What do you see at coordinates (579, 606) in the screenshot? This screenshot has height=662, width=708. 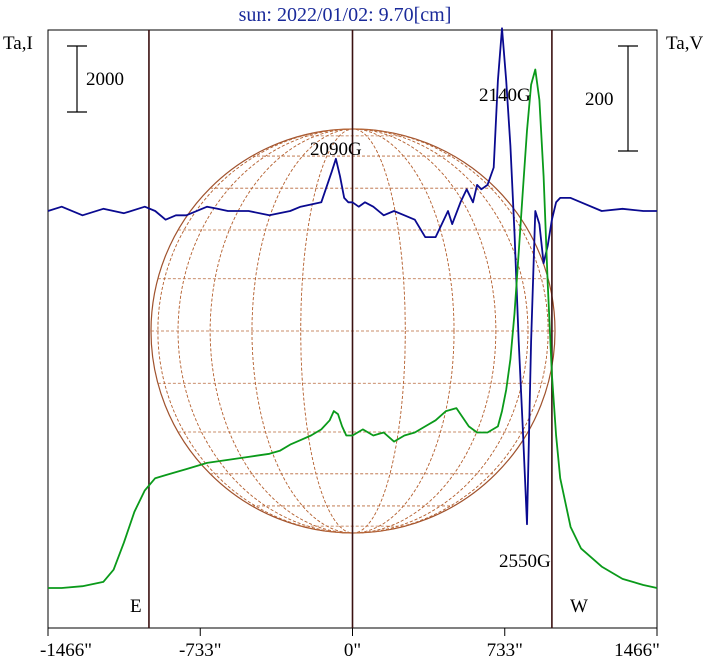 I see `marker-label-w: W` at bounding box center [579, 606].